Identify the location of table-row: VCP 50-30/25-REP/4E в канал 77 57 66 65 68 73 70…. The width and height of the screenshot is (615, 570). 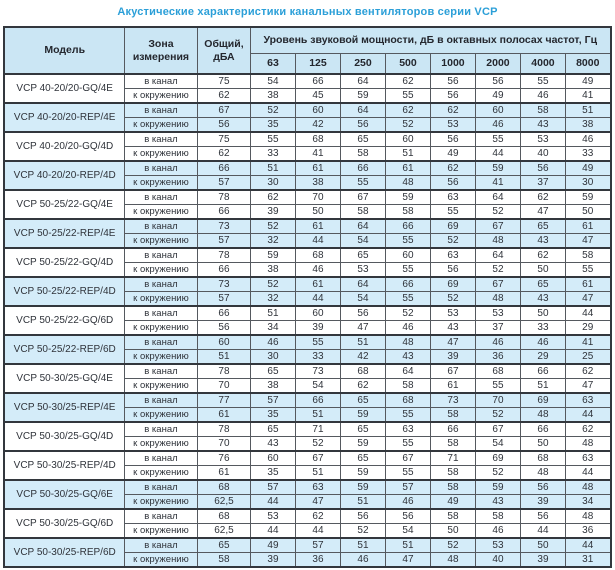
(307, 407).